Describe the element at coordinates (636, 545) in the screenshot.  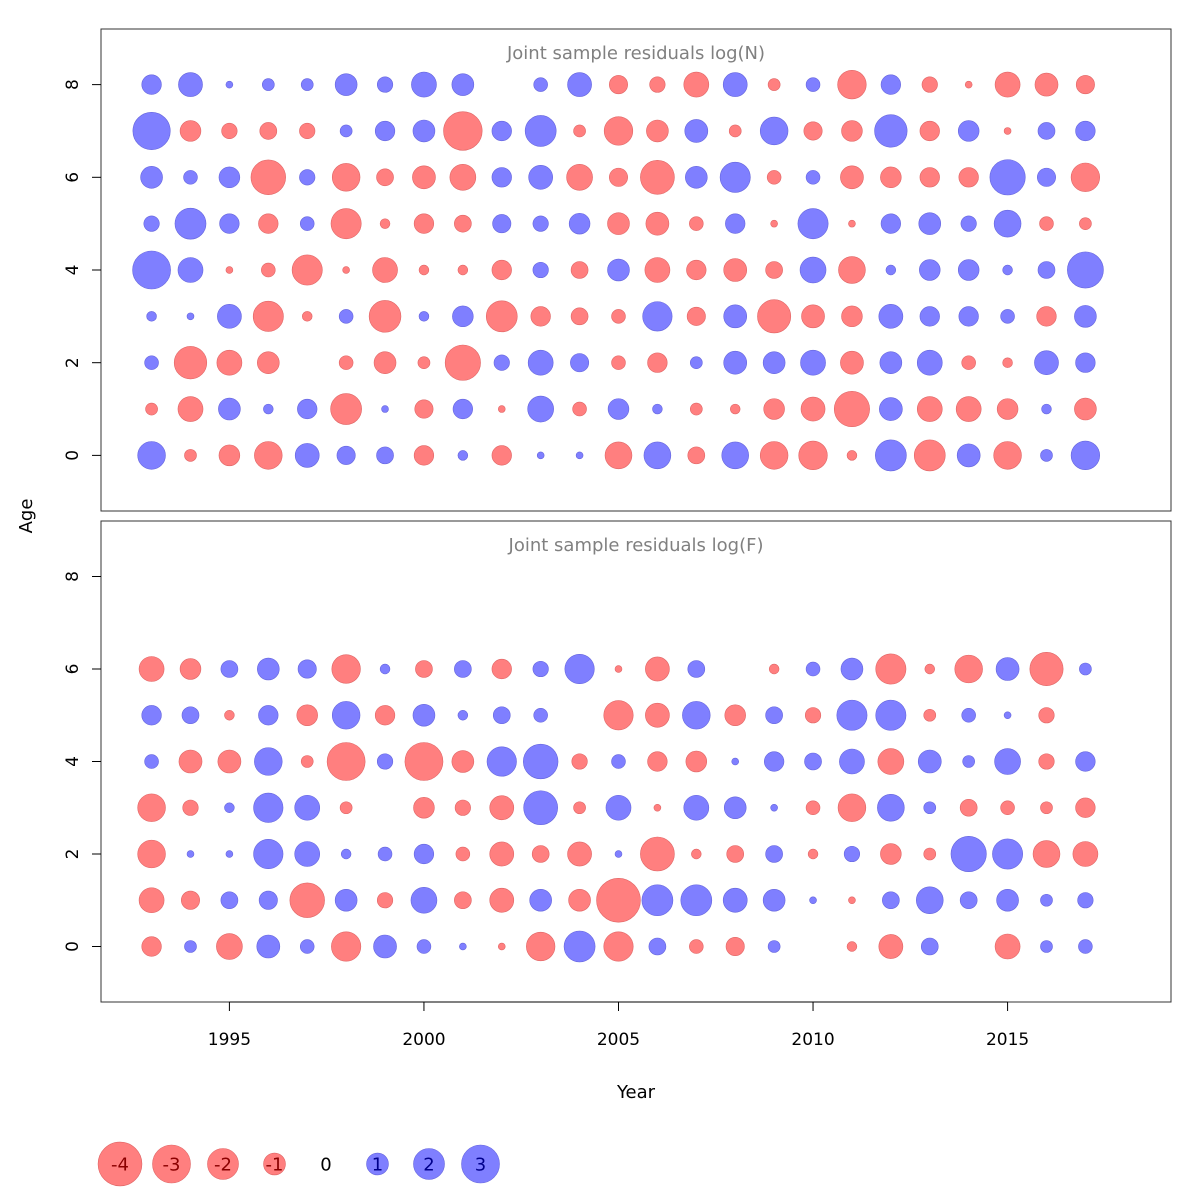
I see `panel-title: Joint sample residuals log(F)` at that location.